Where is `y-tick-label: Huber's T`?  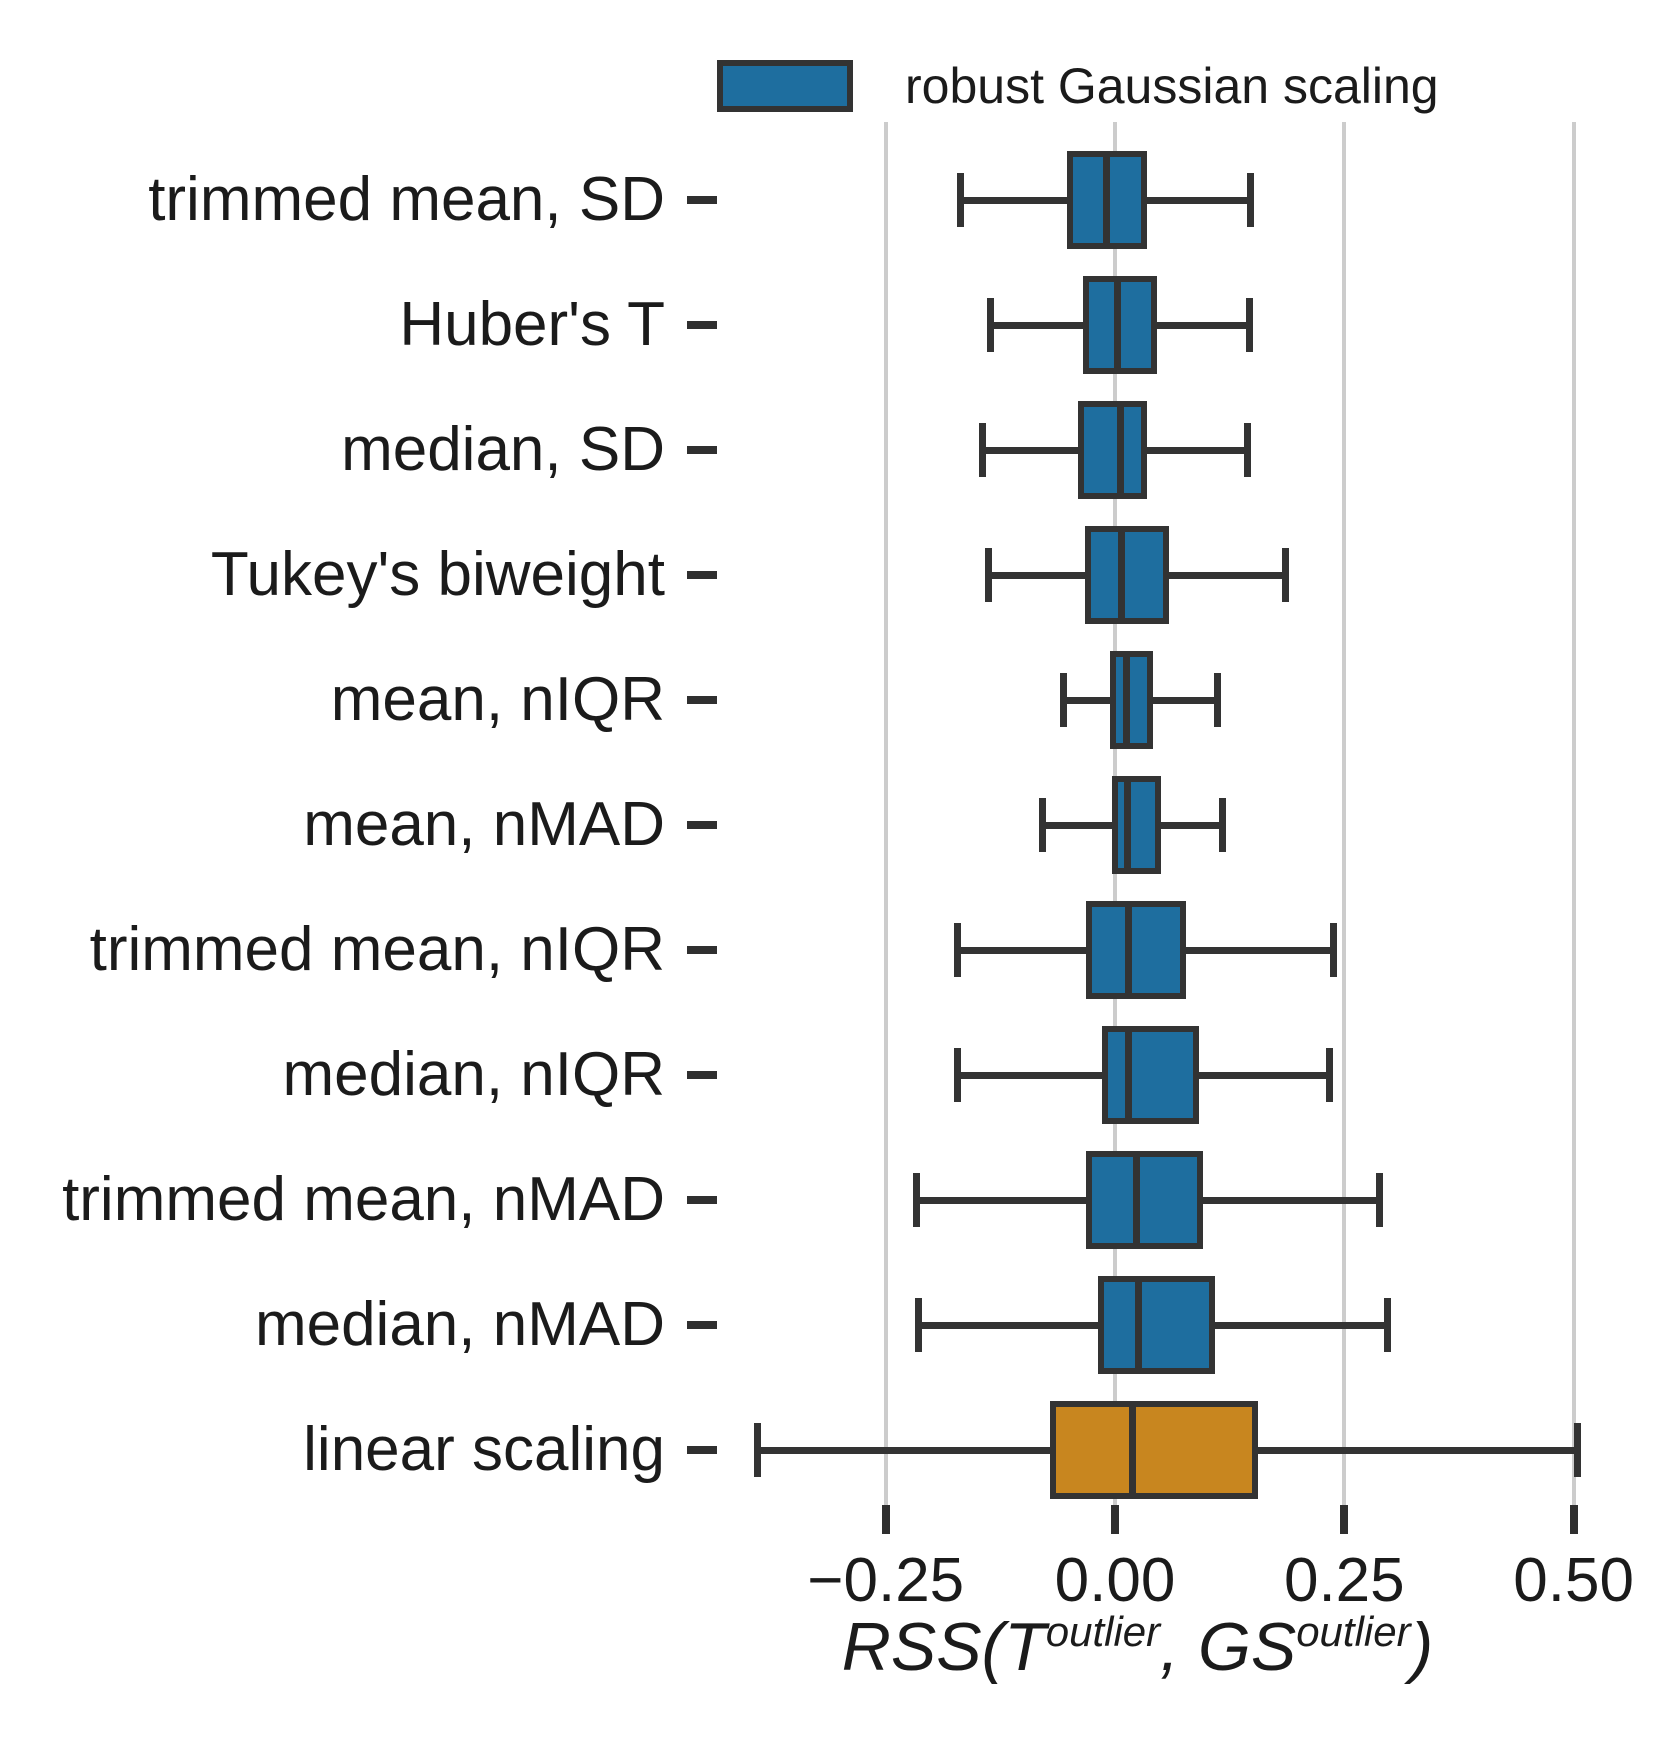 y-tick-label: Huber's T is located at coordinates (532, 324).